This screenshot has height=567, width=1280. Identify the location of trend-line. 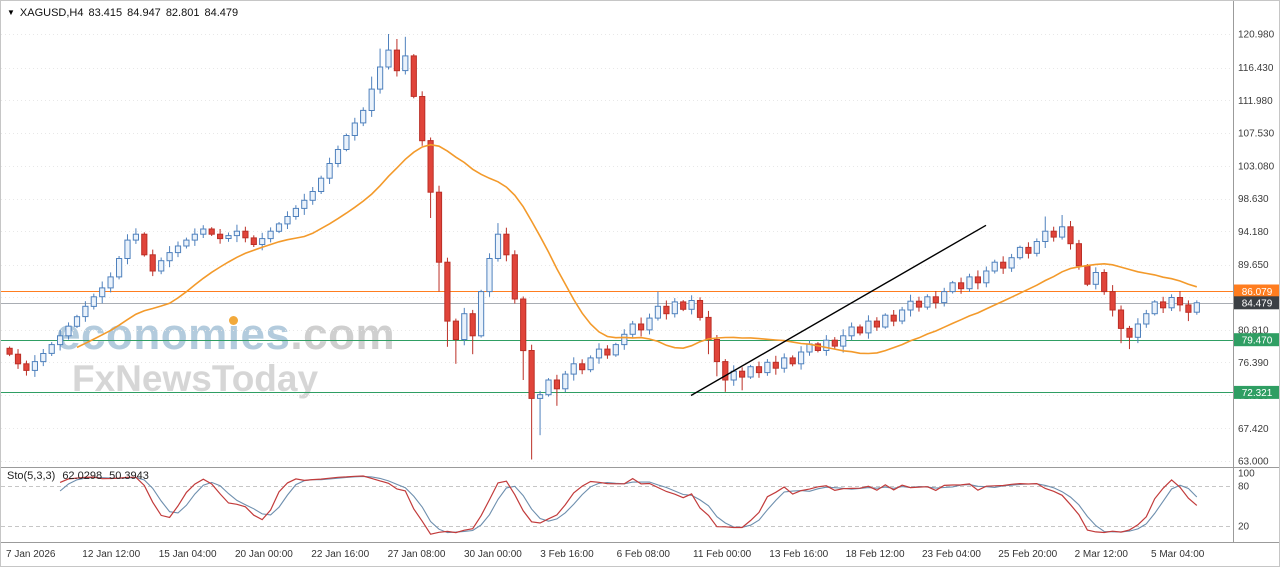
(838, 310).